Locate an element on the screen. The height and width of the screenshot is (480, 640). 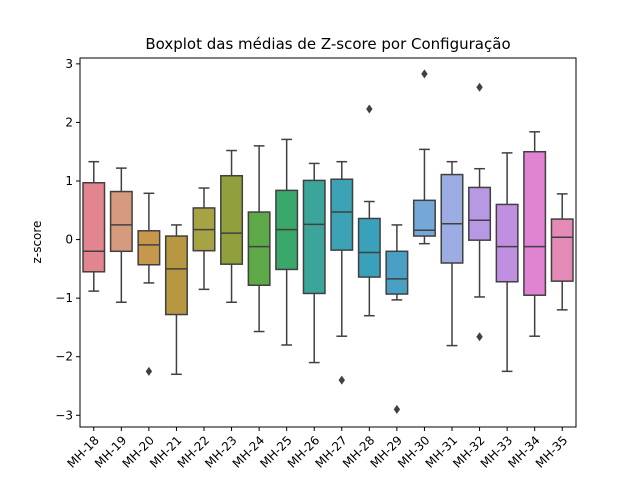
y-tick-label-3: 3 is located at coordinates (69, 64).